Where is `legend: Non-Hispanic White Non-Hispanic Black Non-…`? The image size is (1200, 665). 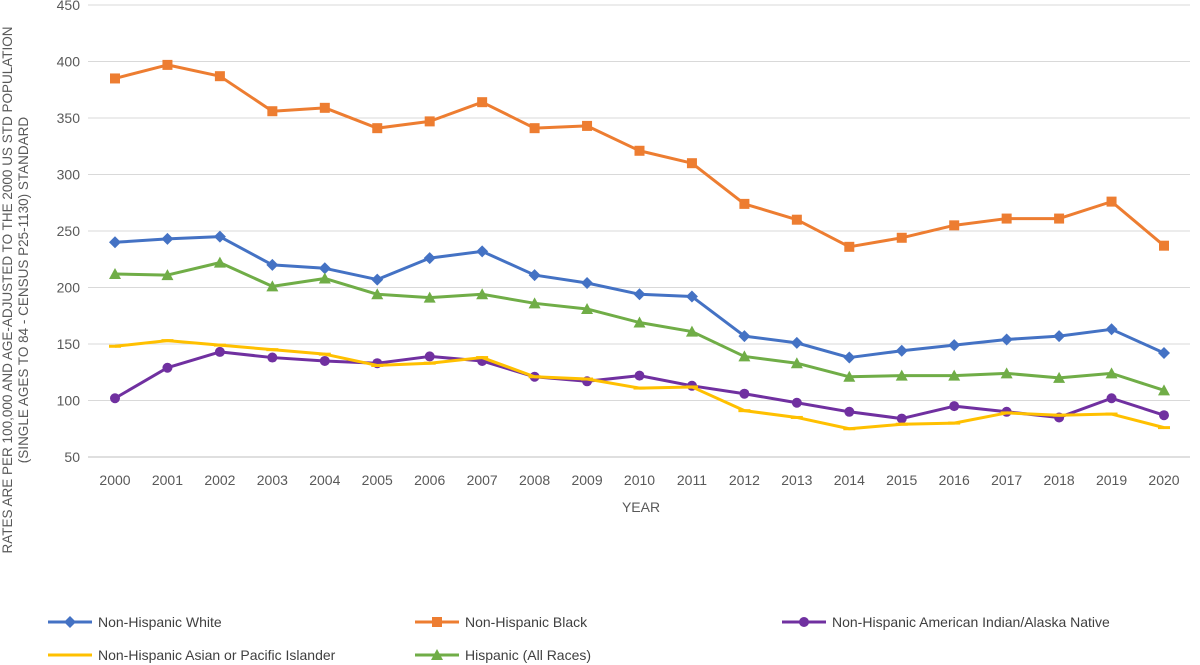
legend: Non-Hispanic White Non-Hispanic Black Non-… is located at coordinates (600, 632).